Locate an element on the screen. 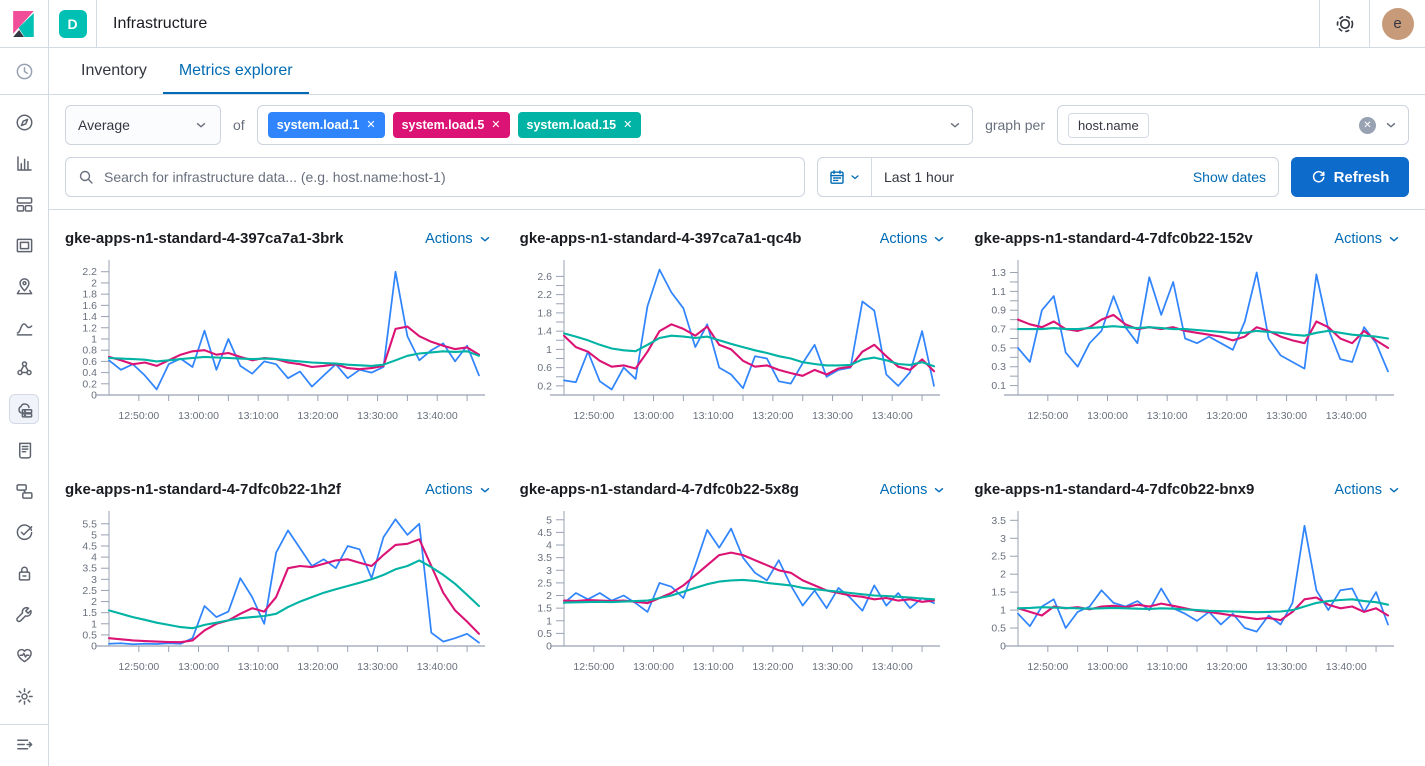 The image size is (1425, 766). sidebar-item-logs is located at coordinates (24, 450).